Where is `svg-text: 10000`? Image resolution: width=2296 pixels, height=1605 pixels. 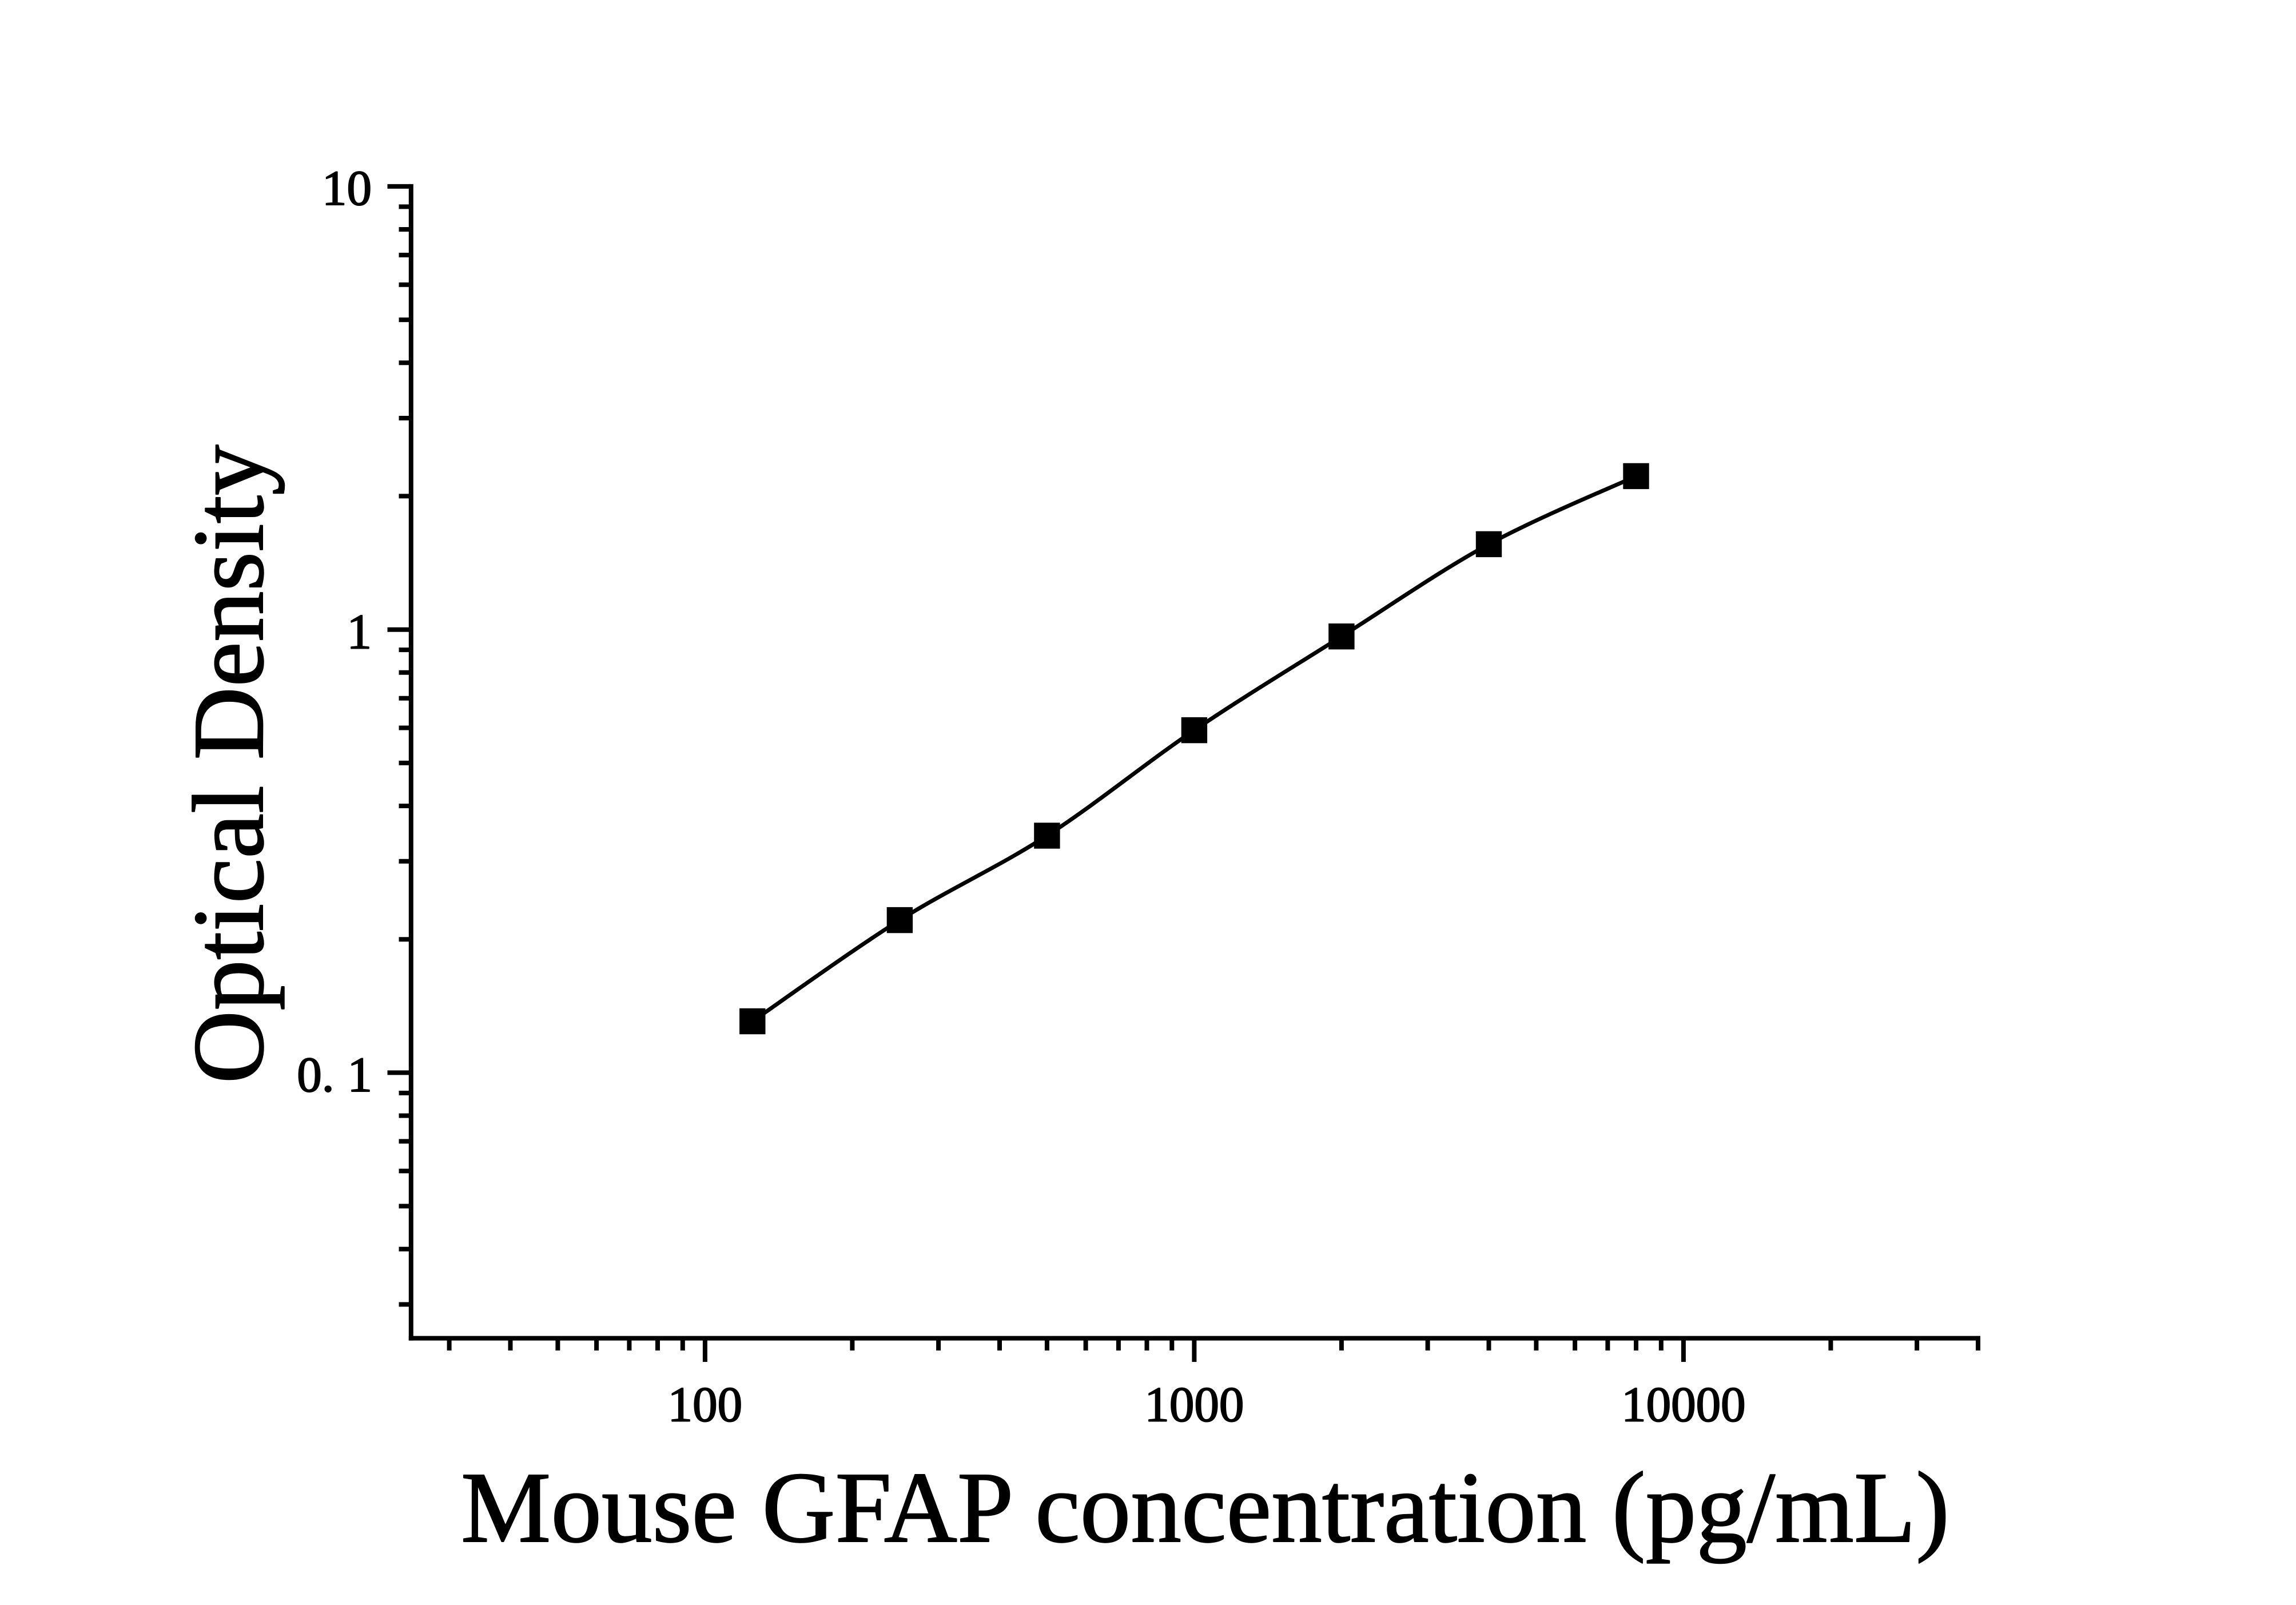
svg-text: 10000 is located at coordinates (1684, 1404).